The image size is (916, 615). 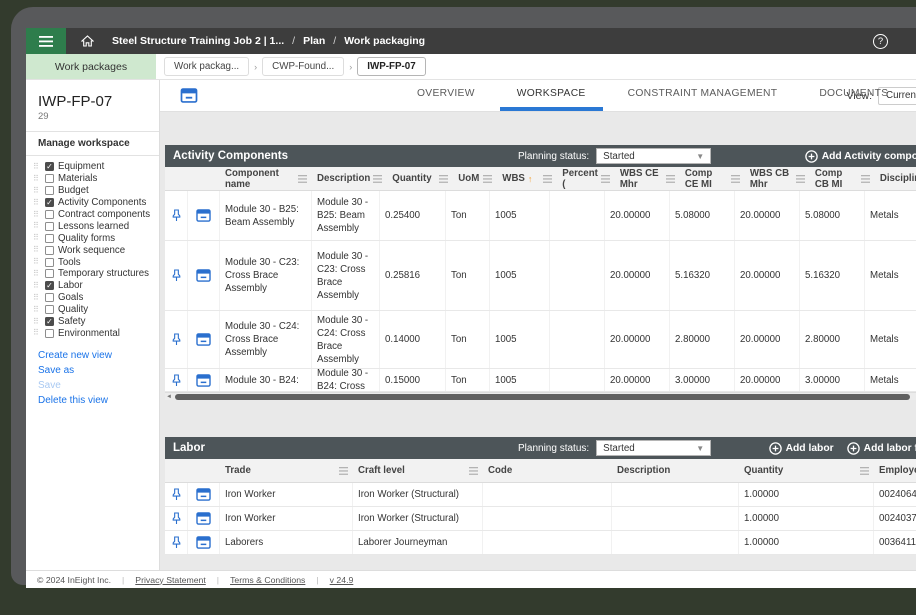 What do you see at coordinates (81, 226) in the screenshot?
I see `sidebar-item-lessons-learned: ⠿ Lessons learned` at bounding box center [81, 226].